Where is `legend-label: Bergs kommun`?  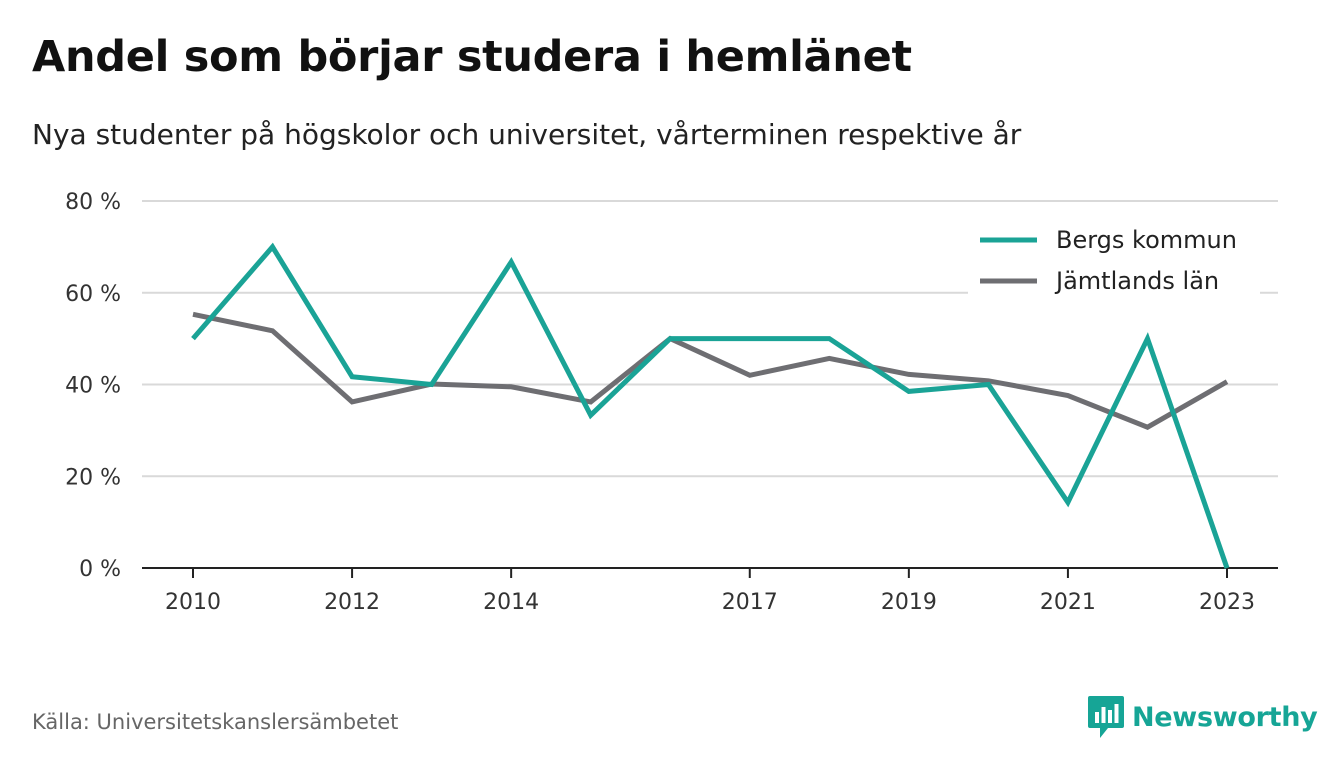
legend-label: Bergs kommun is located at coordinates (1146, 240).